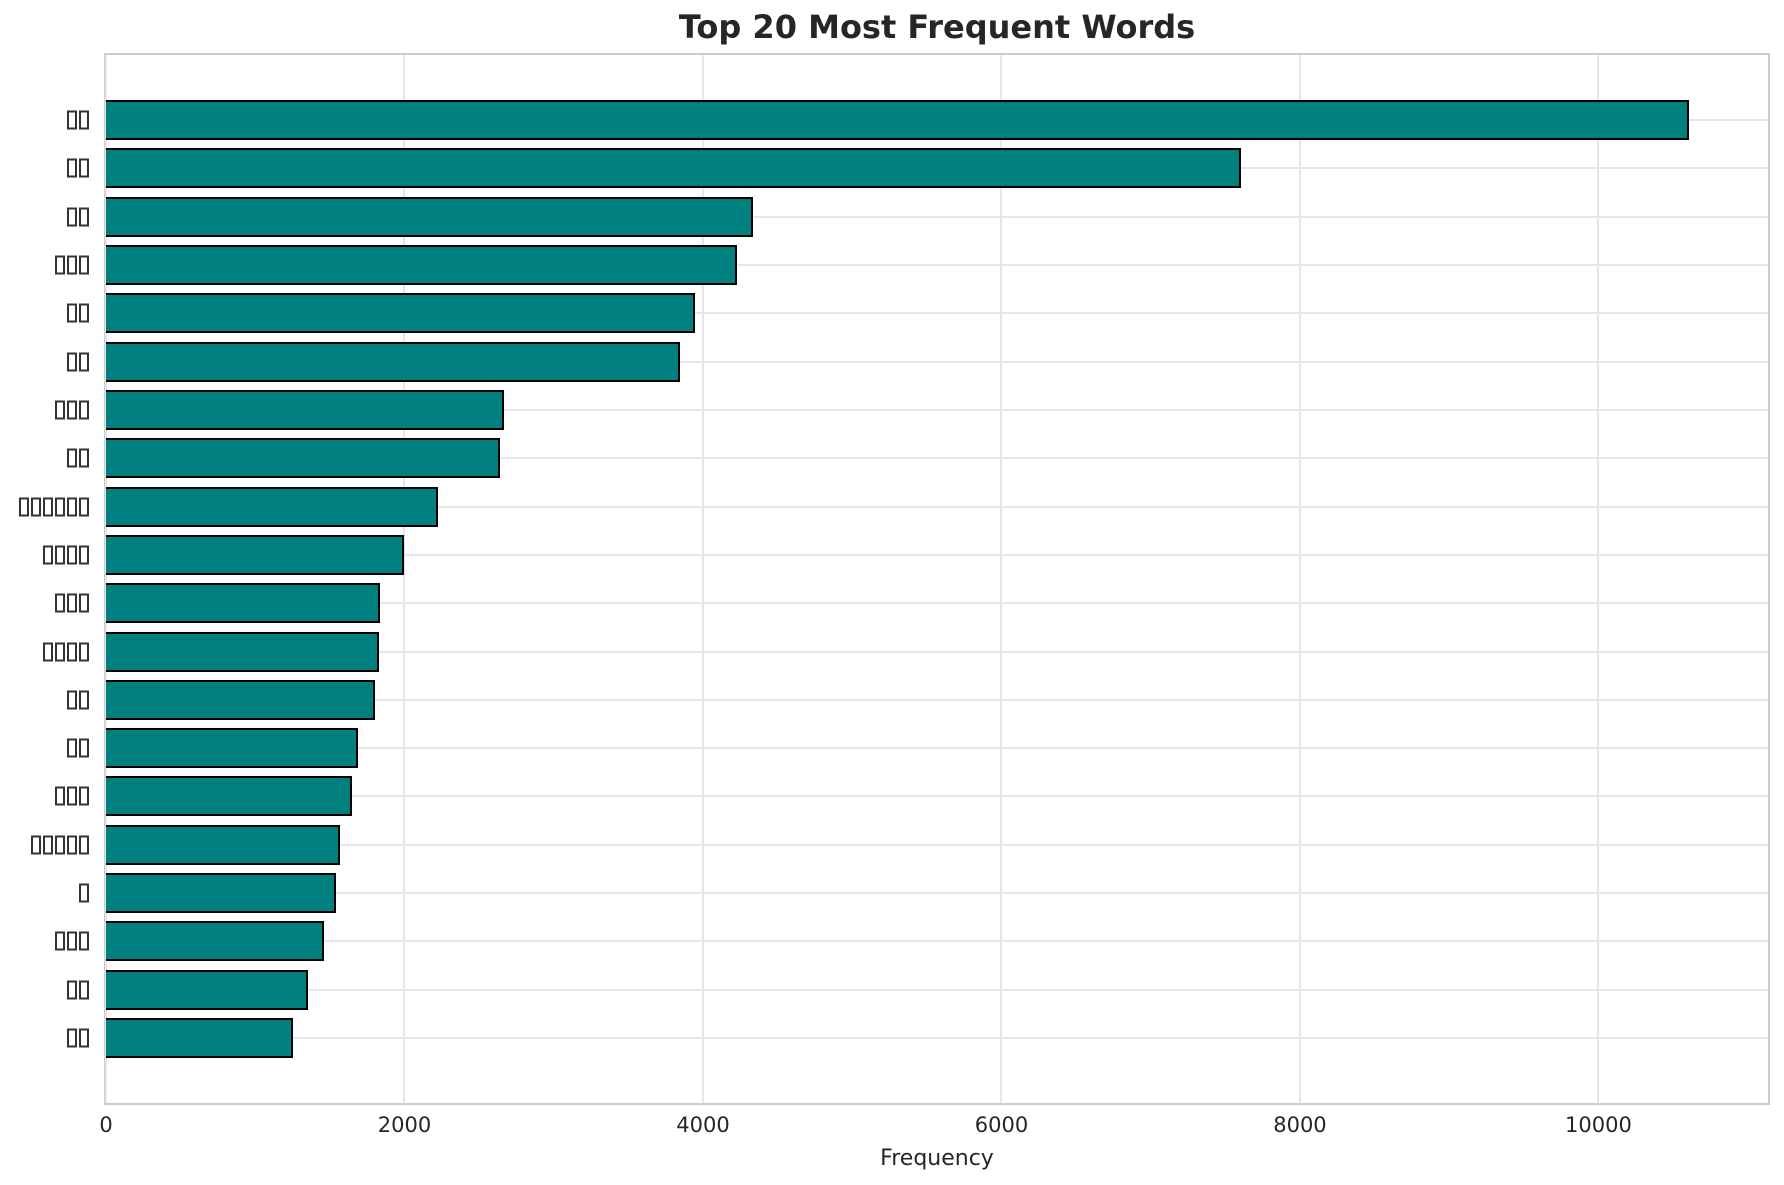 This screenshot has width=1784, height=1185. What do you see at coordinates (937, 27) in the screenshot?
I see `chart-title: Top 20 Most Frequent Words` at bounding box center [937, 27].